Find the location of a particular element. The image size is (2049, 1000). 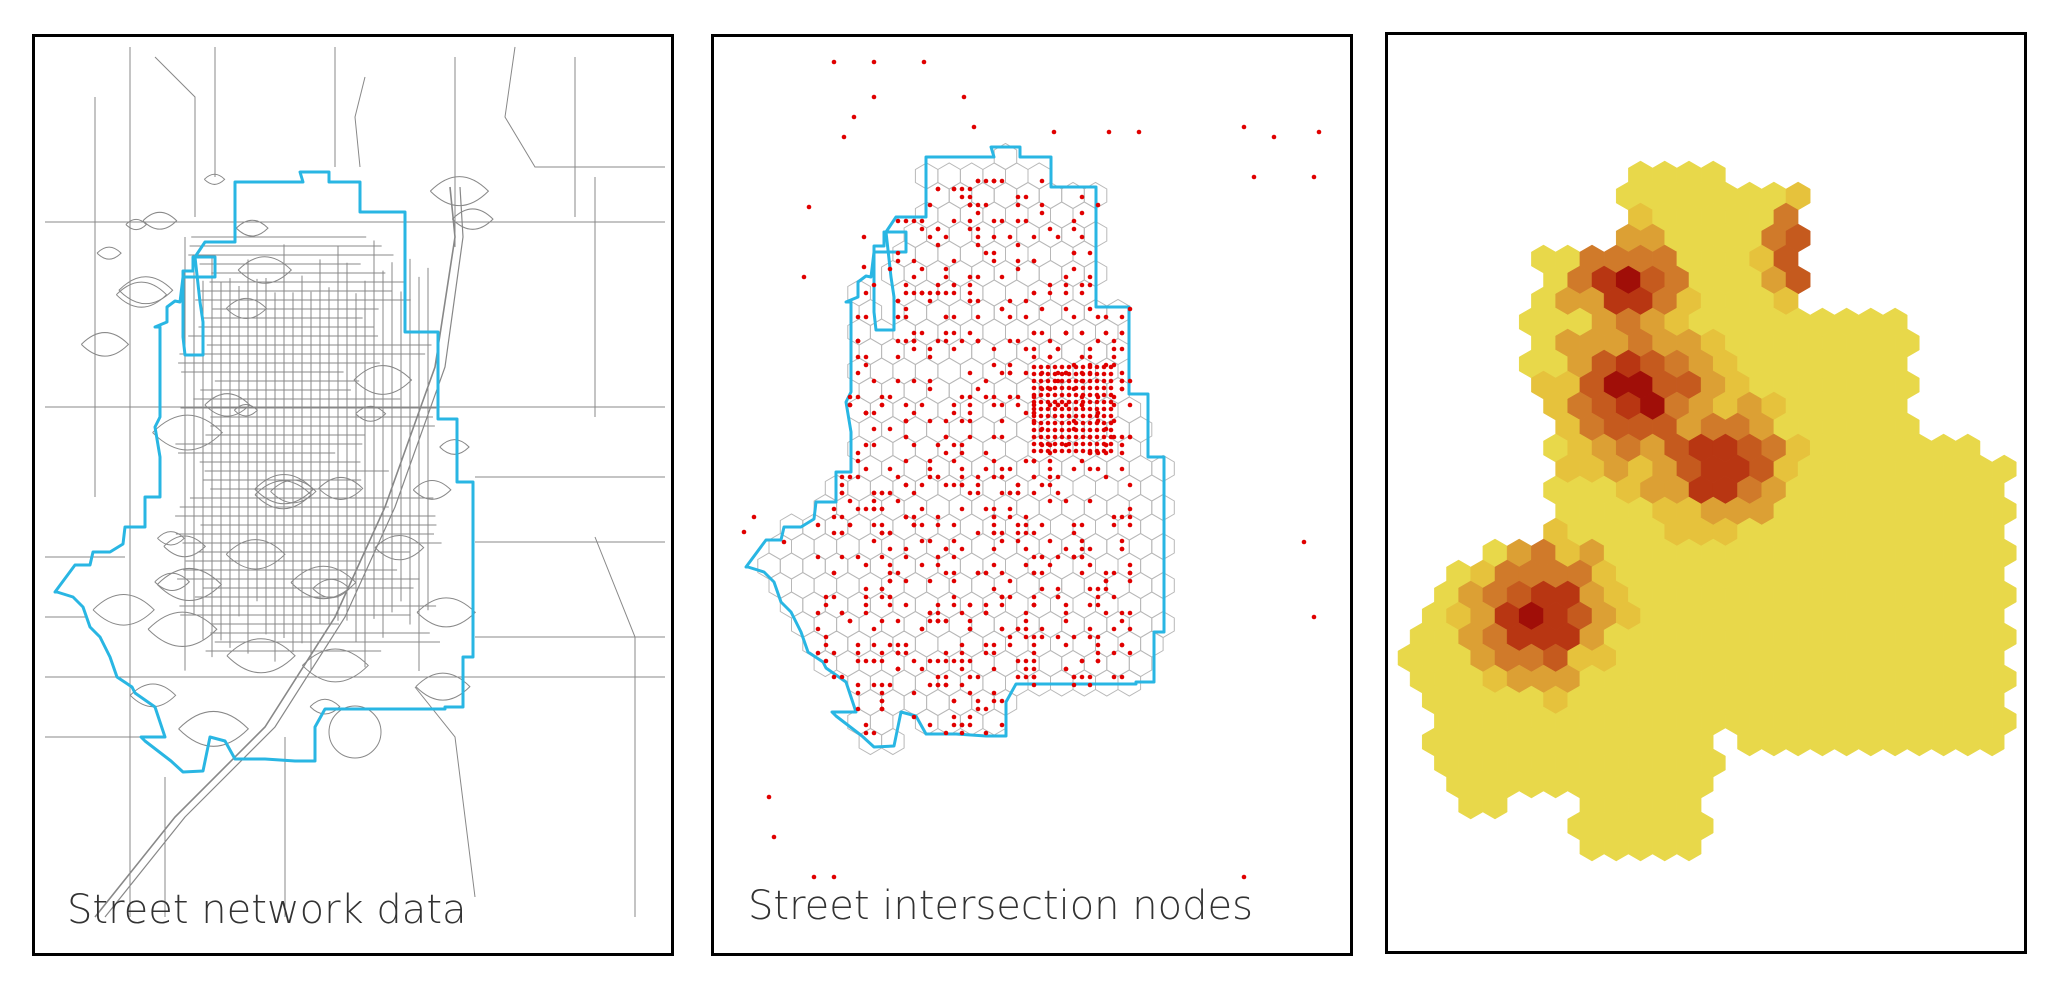

street-network-caption: Street network data is located at coordinates (267, 910).